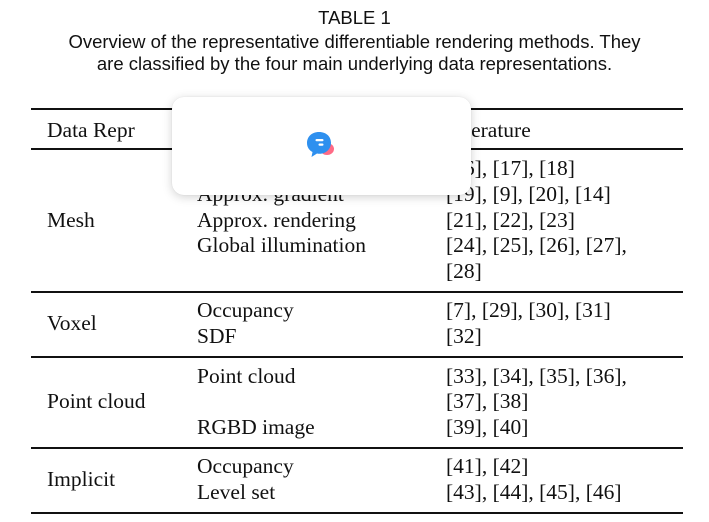  I want to click on implicit-refs-line-1: [41], [42], so click(487, 466).